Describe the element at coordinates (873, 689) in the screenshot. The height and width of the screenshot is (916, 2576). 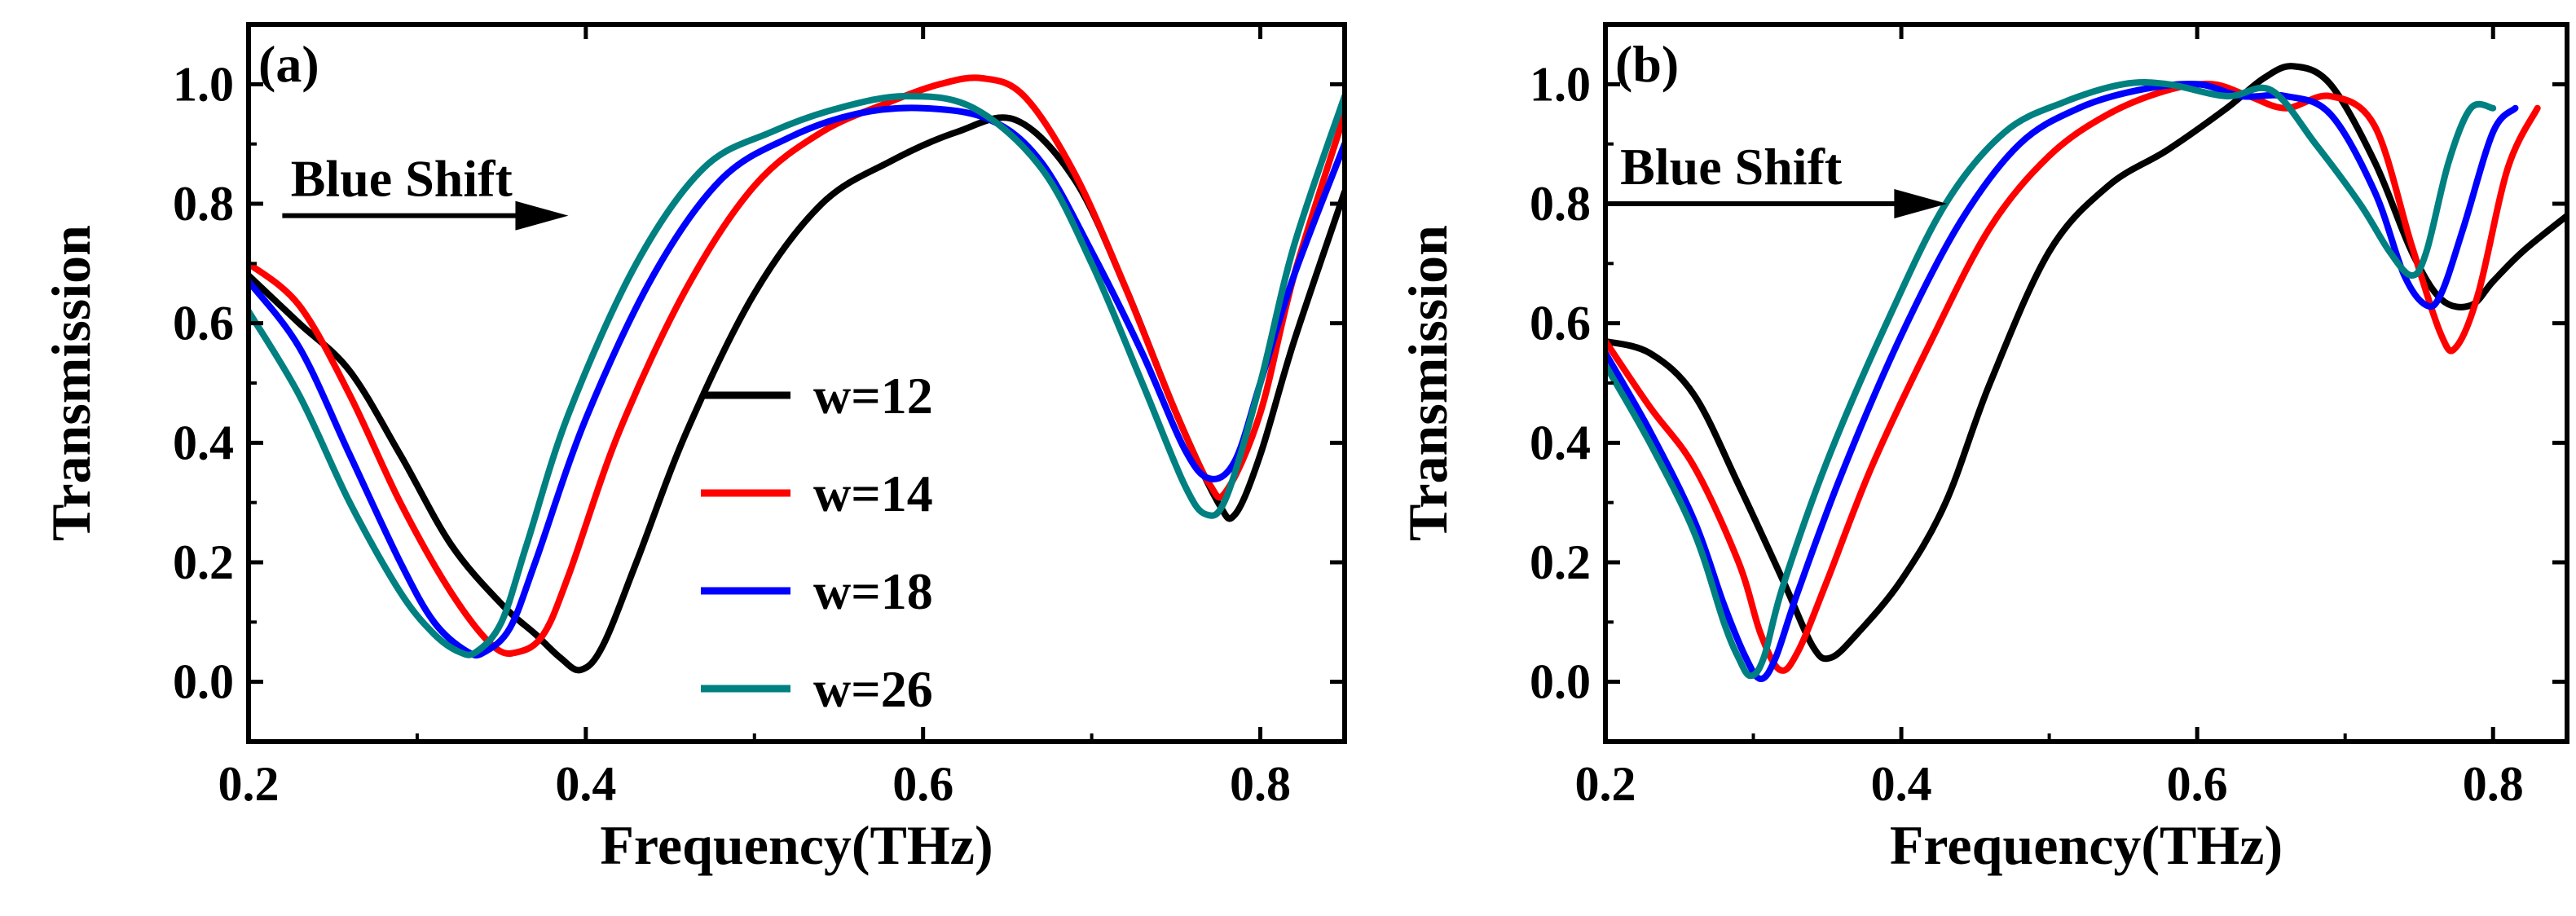
I see `legend-label-w=26: w=26` at that location.